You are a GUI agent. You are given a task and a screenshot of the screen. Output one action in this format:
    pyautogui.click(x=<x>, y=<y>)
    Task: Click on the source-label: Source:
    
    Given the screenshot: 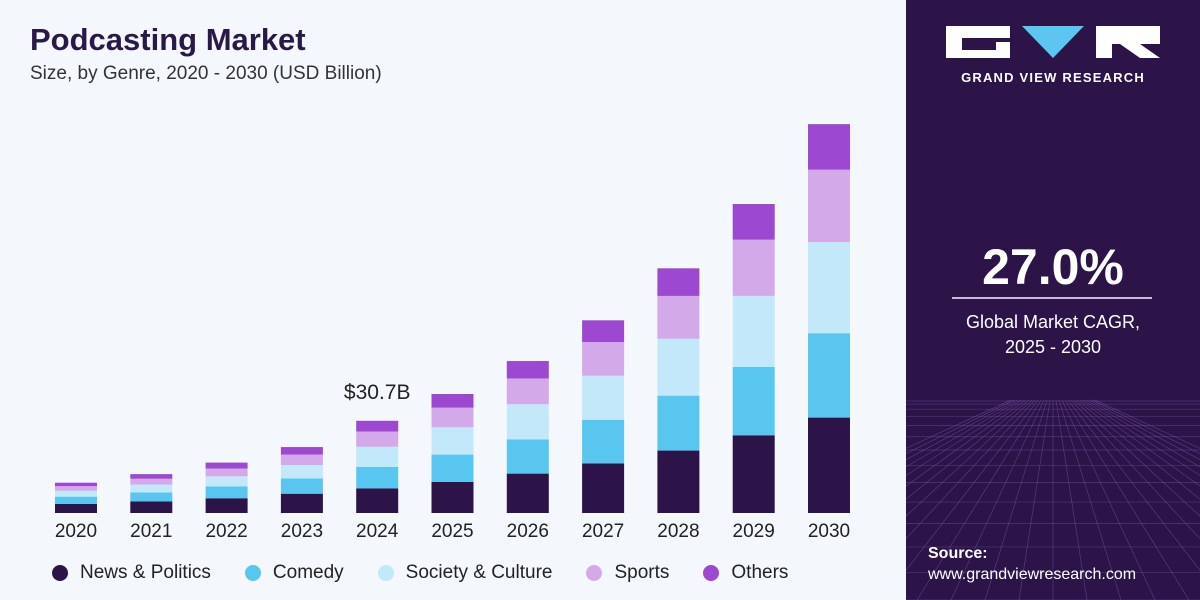 What is the action you would take?
    pyautogui.click(x=958, y=553)
    